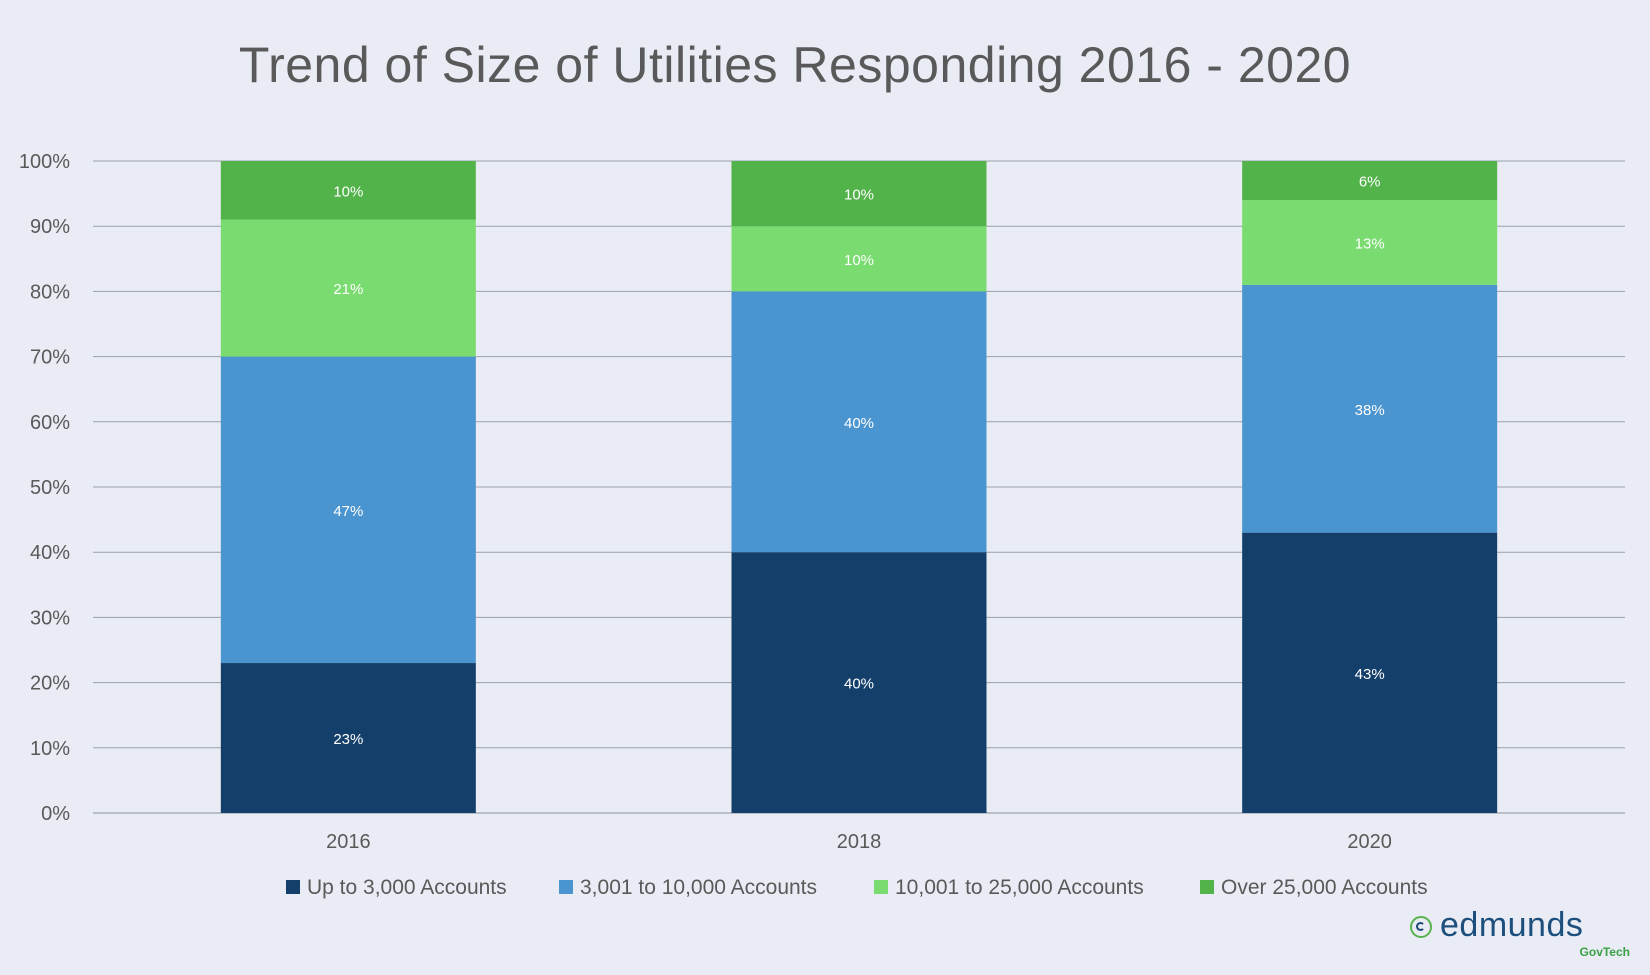 Image resolution: width=1650 pixels, height=975 pixels. What do you see at coordinates (1512, 925) in the screenshot?
I see `brand-name: edmunds` at bounding box center [1512, 925].